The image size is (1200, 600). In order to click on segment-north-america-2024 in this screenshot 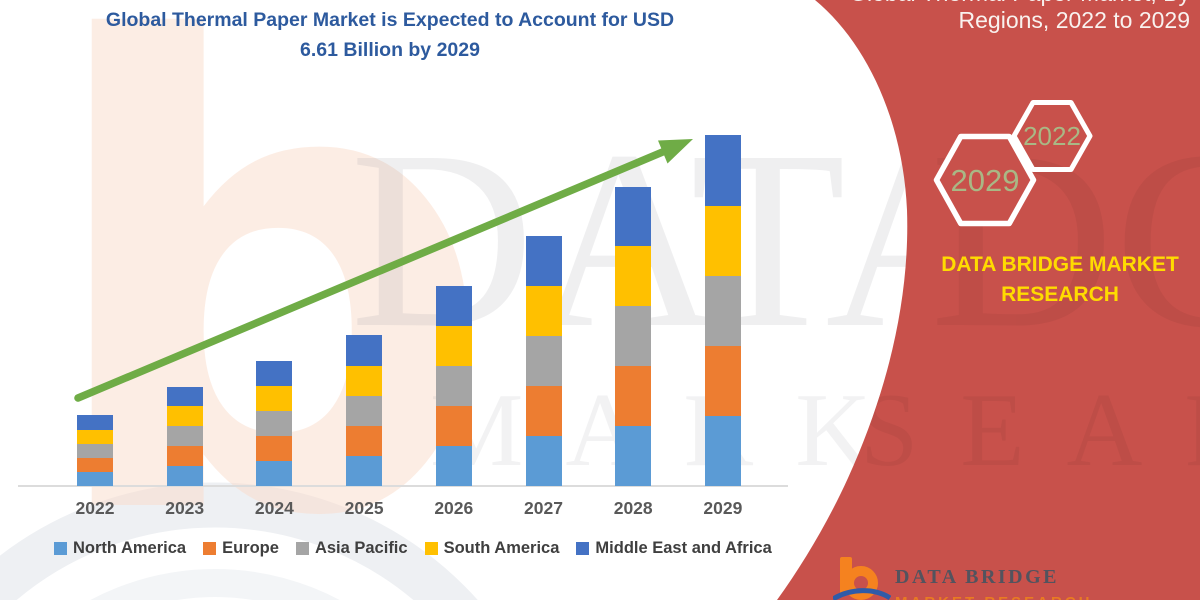, I will do `click(274, 473)`.